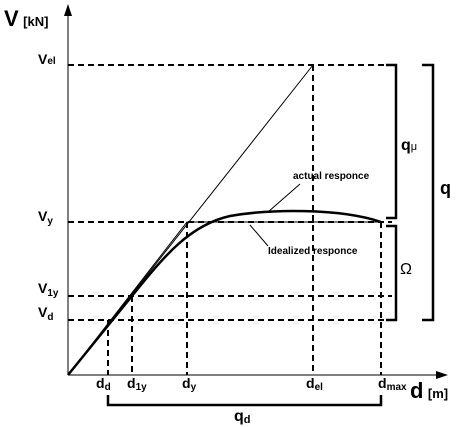 The width and height of the screenshot is (472, 427). Describe the element at coordinates (45, 313) in the screenshot. I see `y-level-label: Vd` at that location.